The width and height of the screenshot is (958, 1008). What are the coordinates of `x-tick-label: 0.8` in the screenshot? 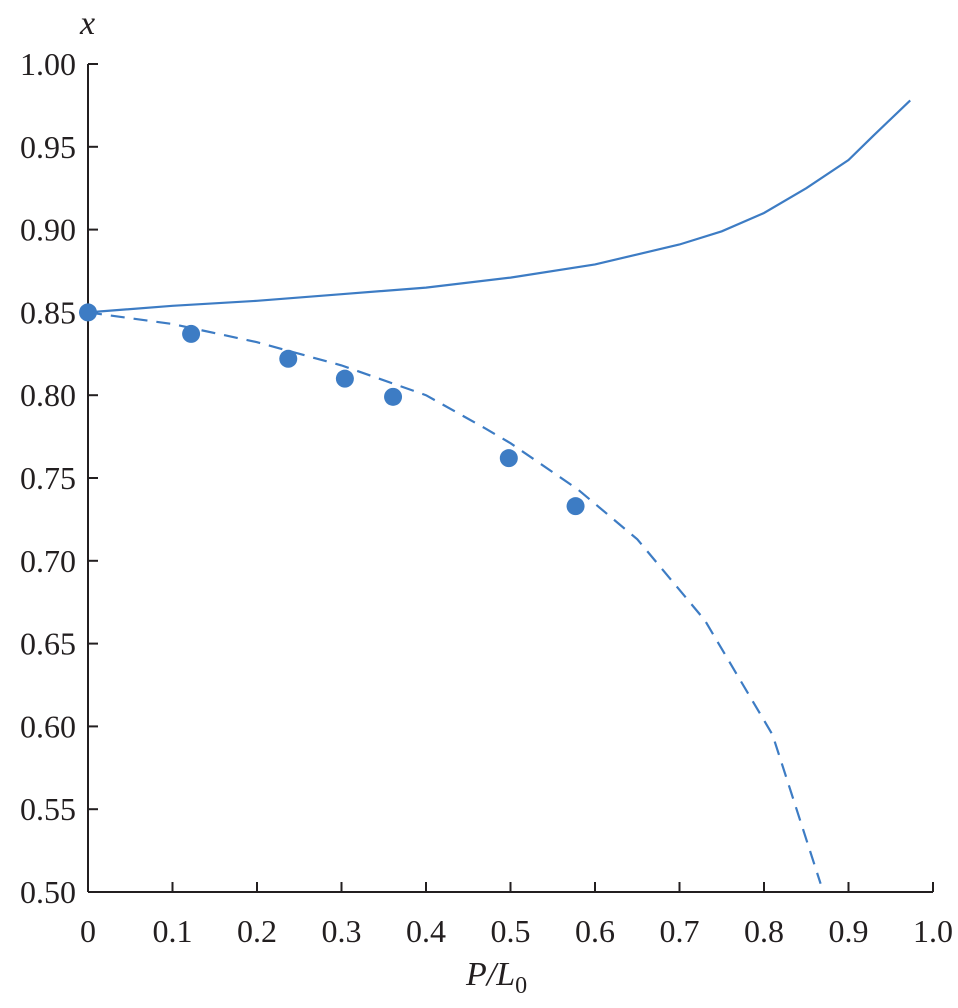 It's located at (764, 931).